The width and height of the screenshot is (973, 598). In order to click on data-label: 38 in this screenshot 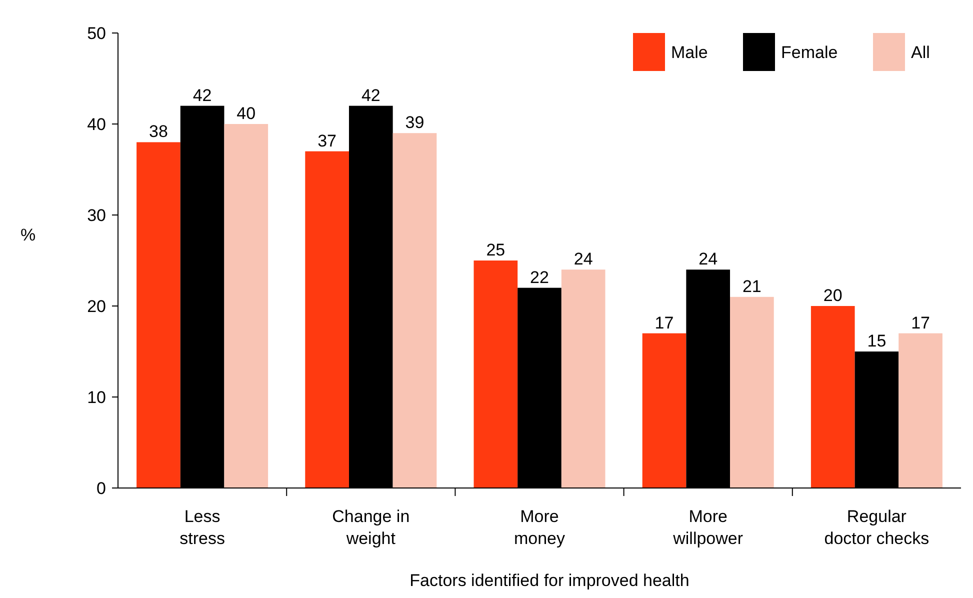, I will do `click(158, 132)`.